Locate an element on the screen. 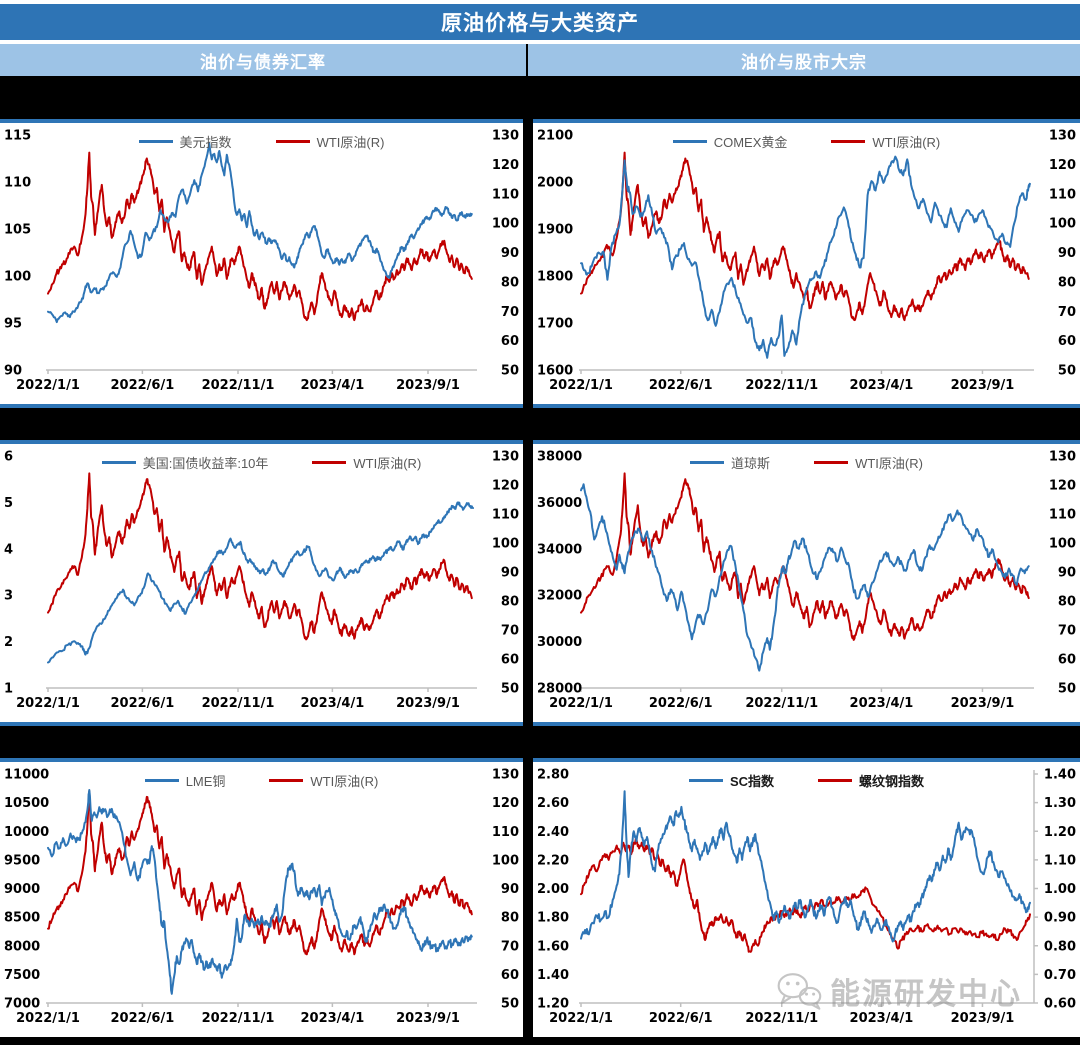  series-line-red-ust10y-wti is located at coordinates (260, 556).